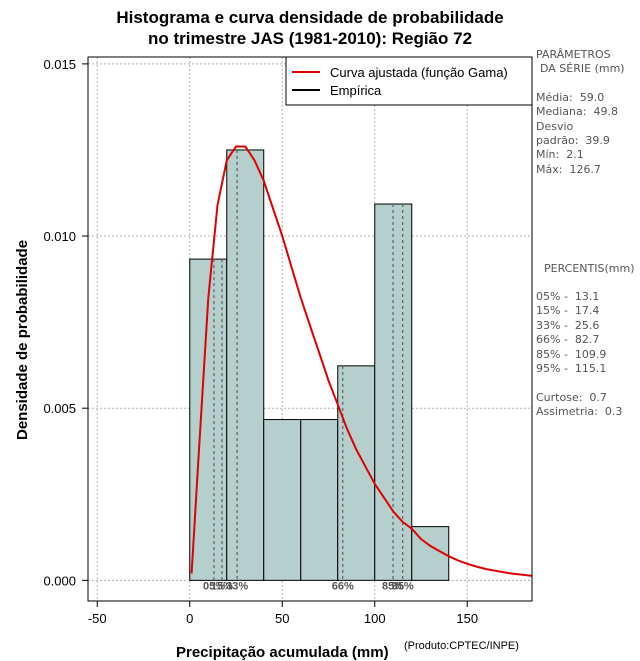  Describe the element at coordinates (555, 126) in the screenshot. I see `param-desvio-1: Desvio` at that location.